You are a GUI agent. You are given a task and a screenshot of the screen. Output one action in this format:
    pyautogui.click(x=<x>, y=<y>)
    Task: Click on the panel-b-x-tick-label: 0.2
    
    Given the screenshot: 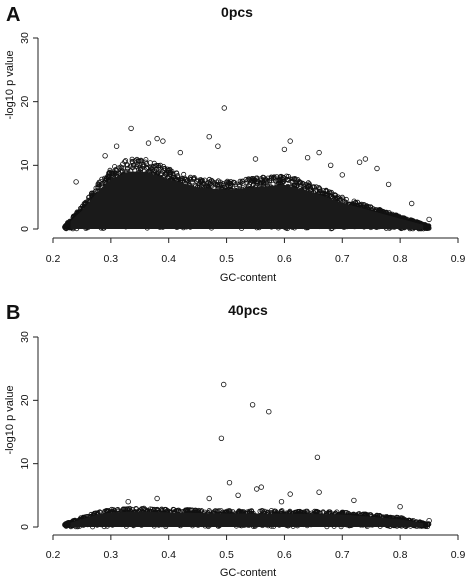 What is the action you would take?
    pyautogui.click(x=53, y=555)
    